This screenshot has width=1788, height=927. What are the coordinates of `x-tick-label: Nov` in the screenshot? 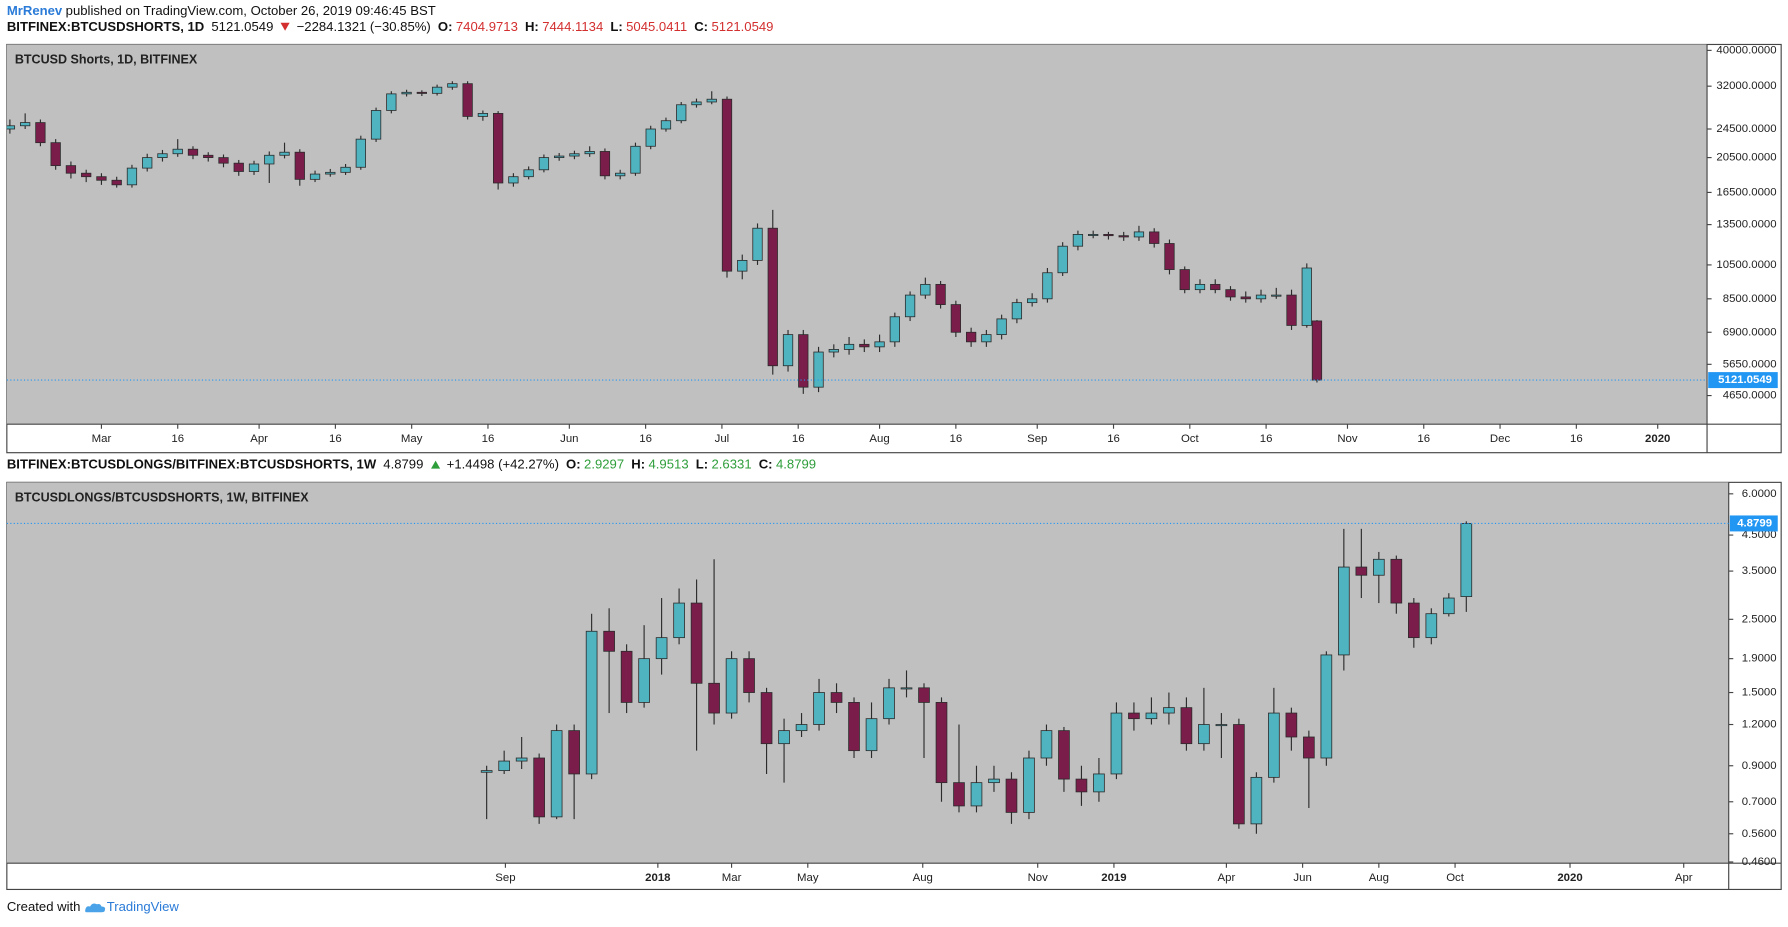 It's located at (1347, 439).